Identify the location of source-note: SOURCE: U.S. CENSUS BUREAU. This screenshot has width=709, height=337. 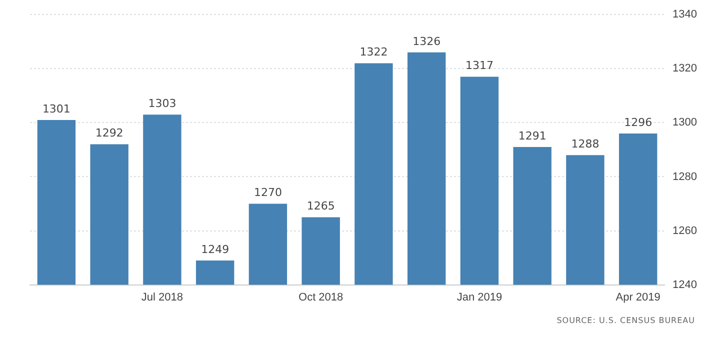
(625, 320).